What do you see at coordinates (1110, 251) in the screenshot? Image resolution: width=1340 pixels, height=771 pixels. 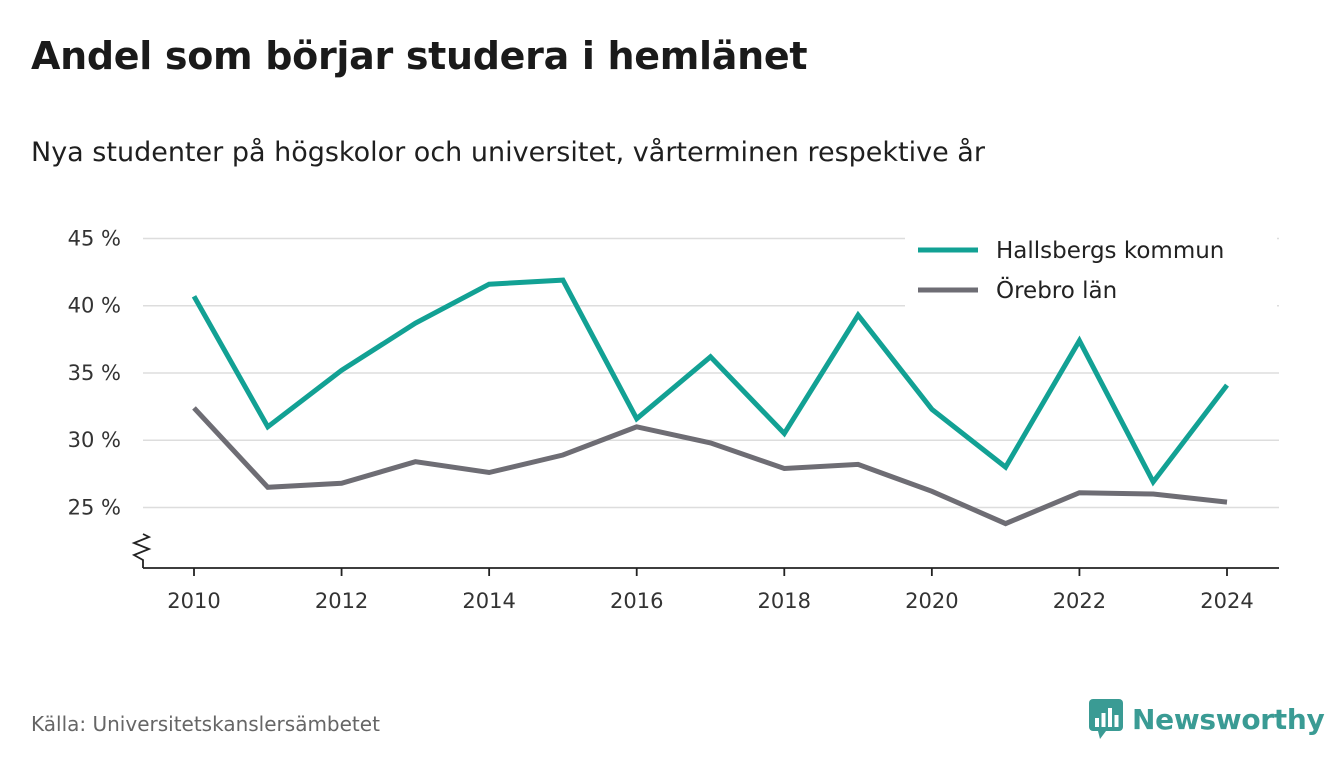 I see `legend-item-hallsberg-label: Hallsbergs kommun` at bounding box center [1110, 251].